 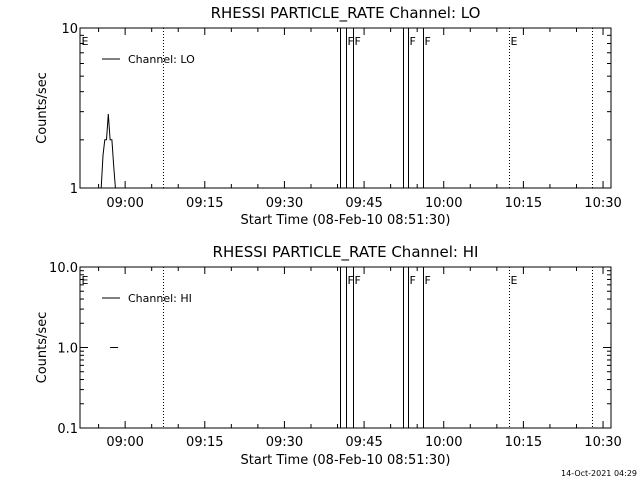 I want to click on y-tick-label: 0.1, so click(x=67, y=429).